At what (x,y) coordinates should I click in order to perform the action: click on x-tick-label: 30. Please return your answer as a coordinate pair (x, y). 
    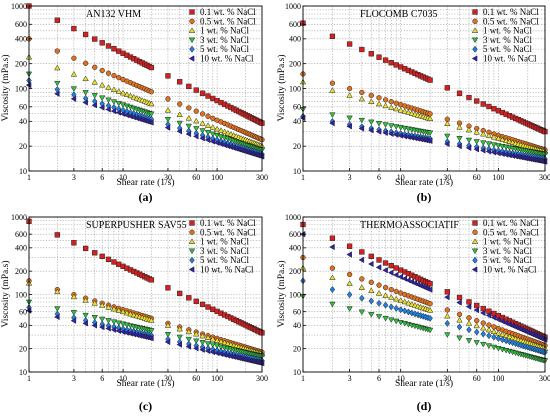
    Looking at the image, I should click on (168, 378).